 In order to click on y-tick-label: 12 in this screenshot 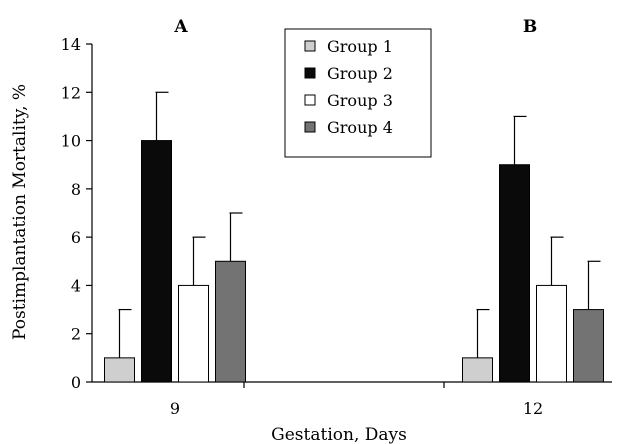, I will do `click(71, 92)`.